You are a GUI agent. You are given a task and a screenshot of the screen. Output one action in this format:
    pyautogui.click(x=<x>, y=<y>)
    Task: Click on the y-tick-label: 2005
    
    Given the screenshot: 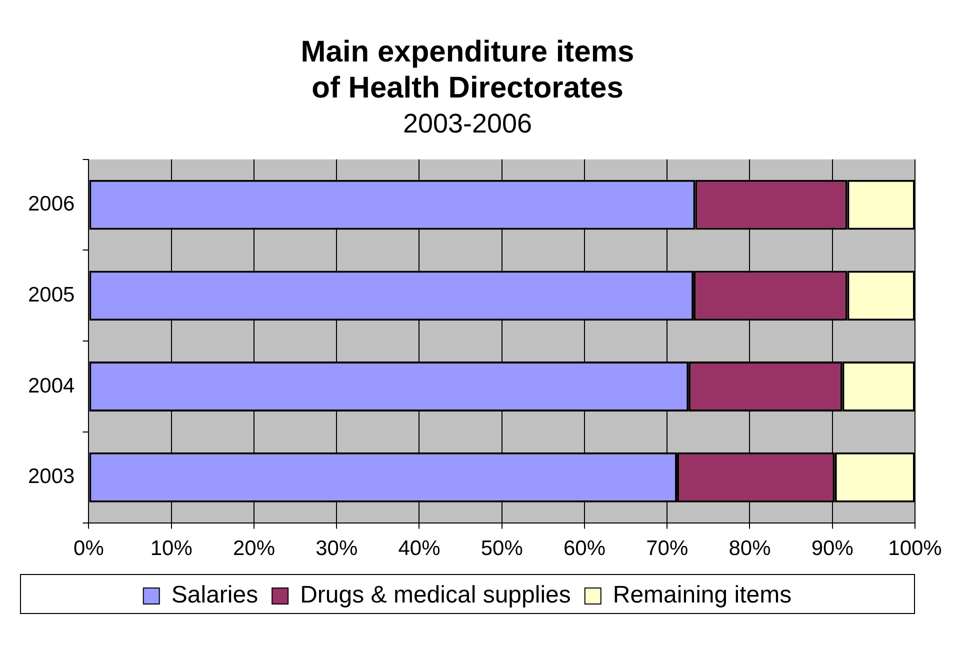 What is the action you would take?
    pyautogui.click(x=51, y=294)
    